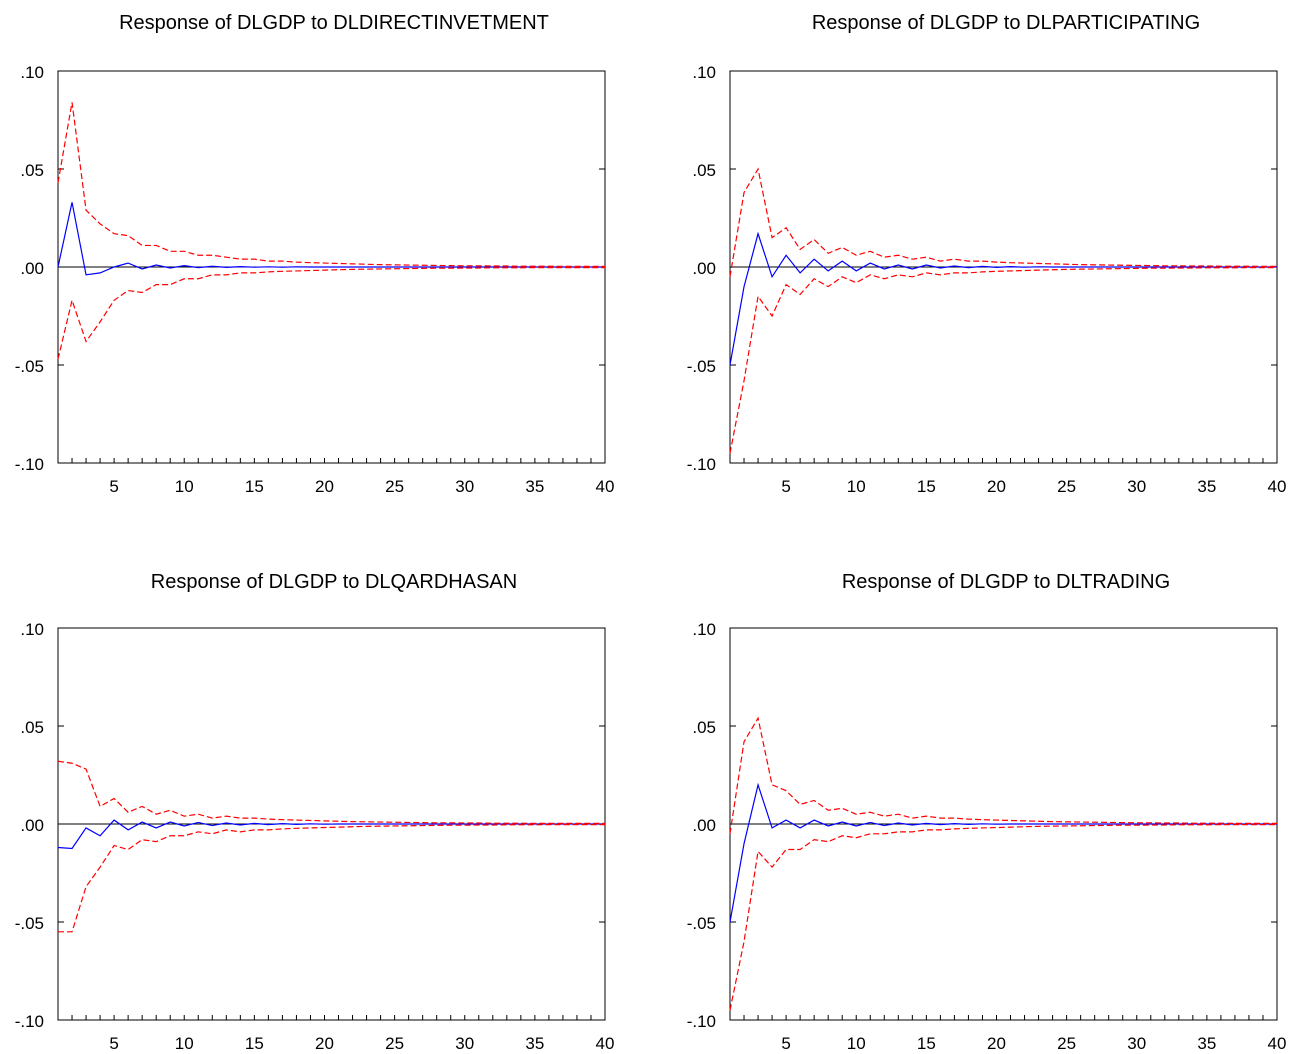  What do you see at coordinates (1006, 23) in the screenshot?
I see `chart-title: Response of DLGDP to DLPARTICIPATING` at bounding box center [1006, 23].